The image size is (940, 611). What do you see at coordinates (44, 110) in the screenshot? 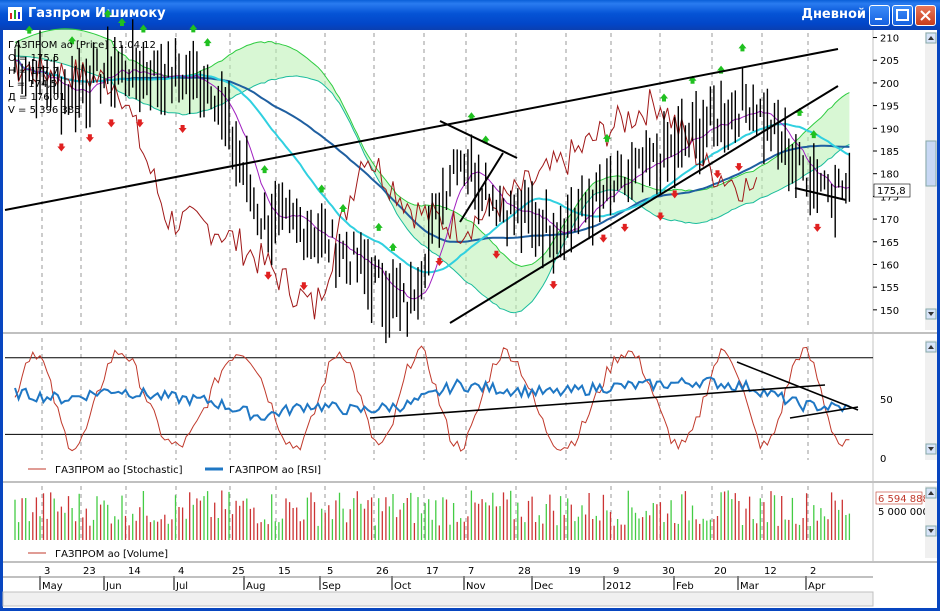
I see `info-volume: V = 5 396 385` at bounding box center [44, 110].